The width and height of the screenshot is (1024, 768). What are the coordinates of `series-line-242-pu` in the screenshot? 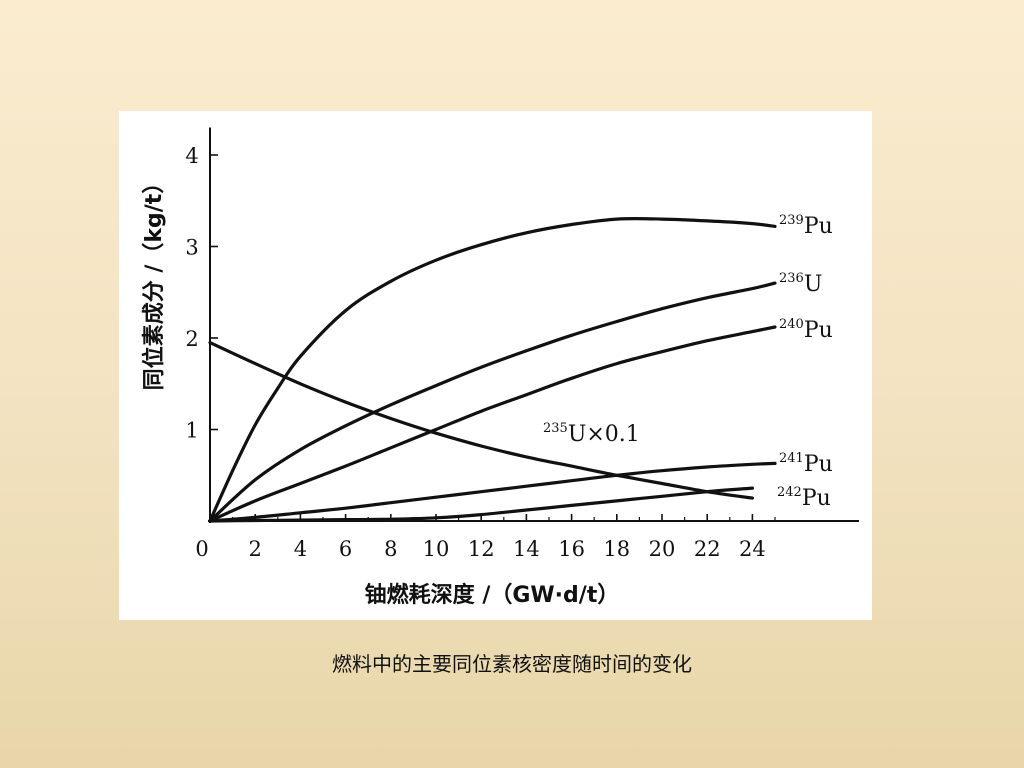 It's located at (481, 504).